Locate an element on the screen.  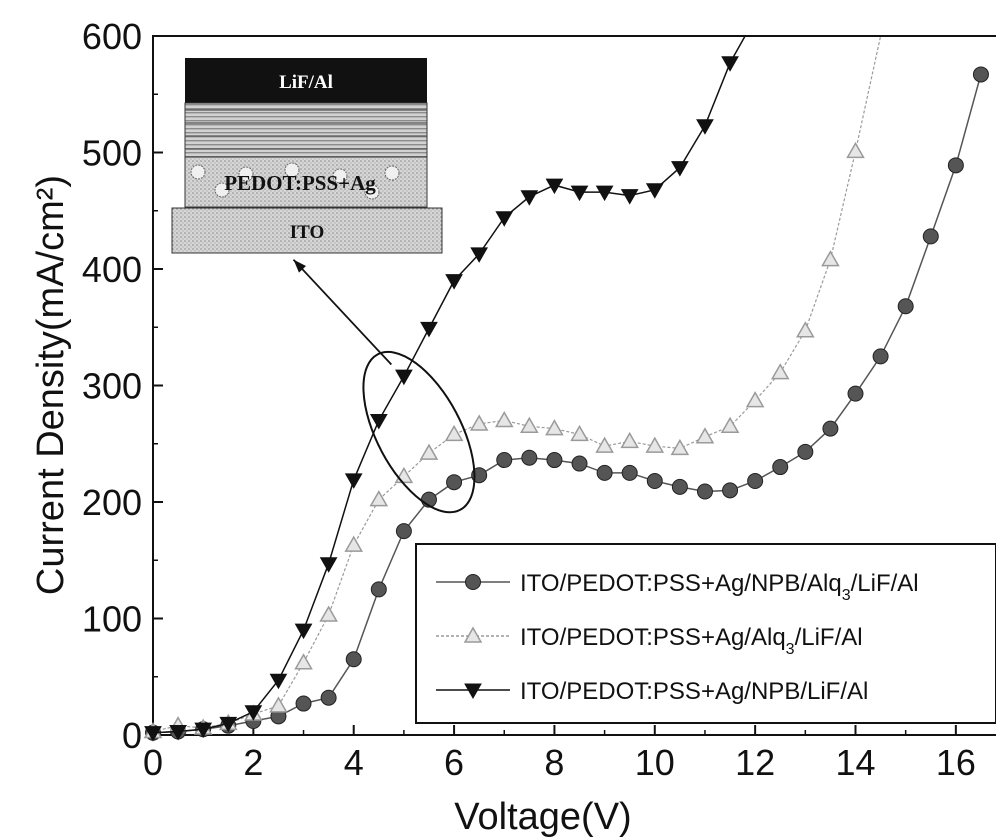
legend-box is located at coordinates (705, 633).